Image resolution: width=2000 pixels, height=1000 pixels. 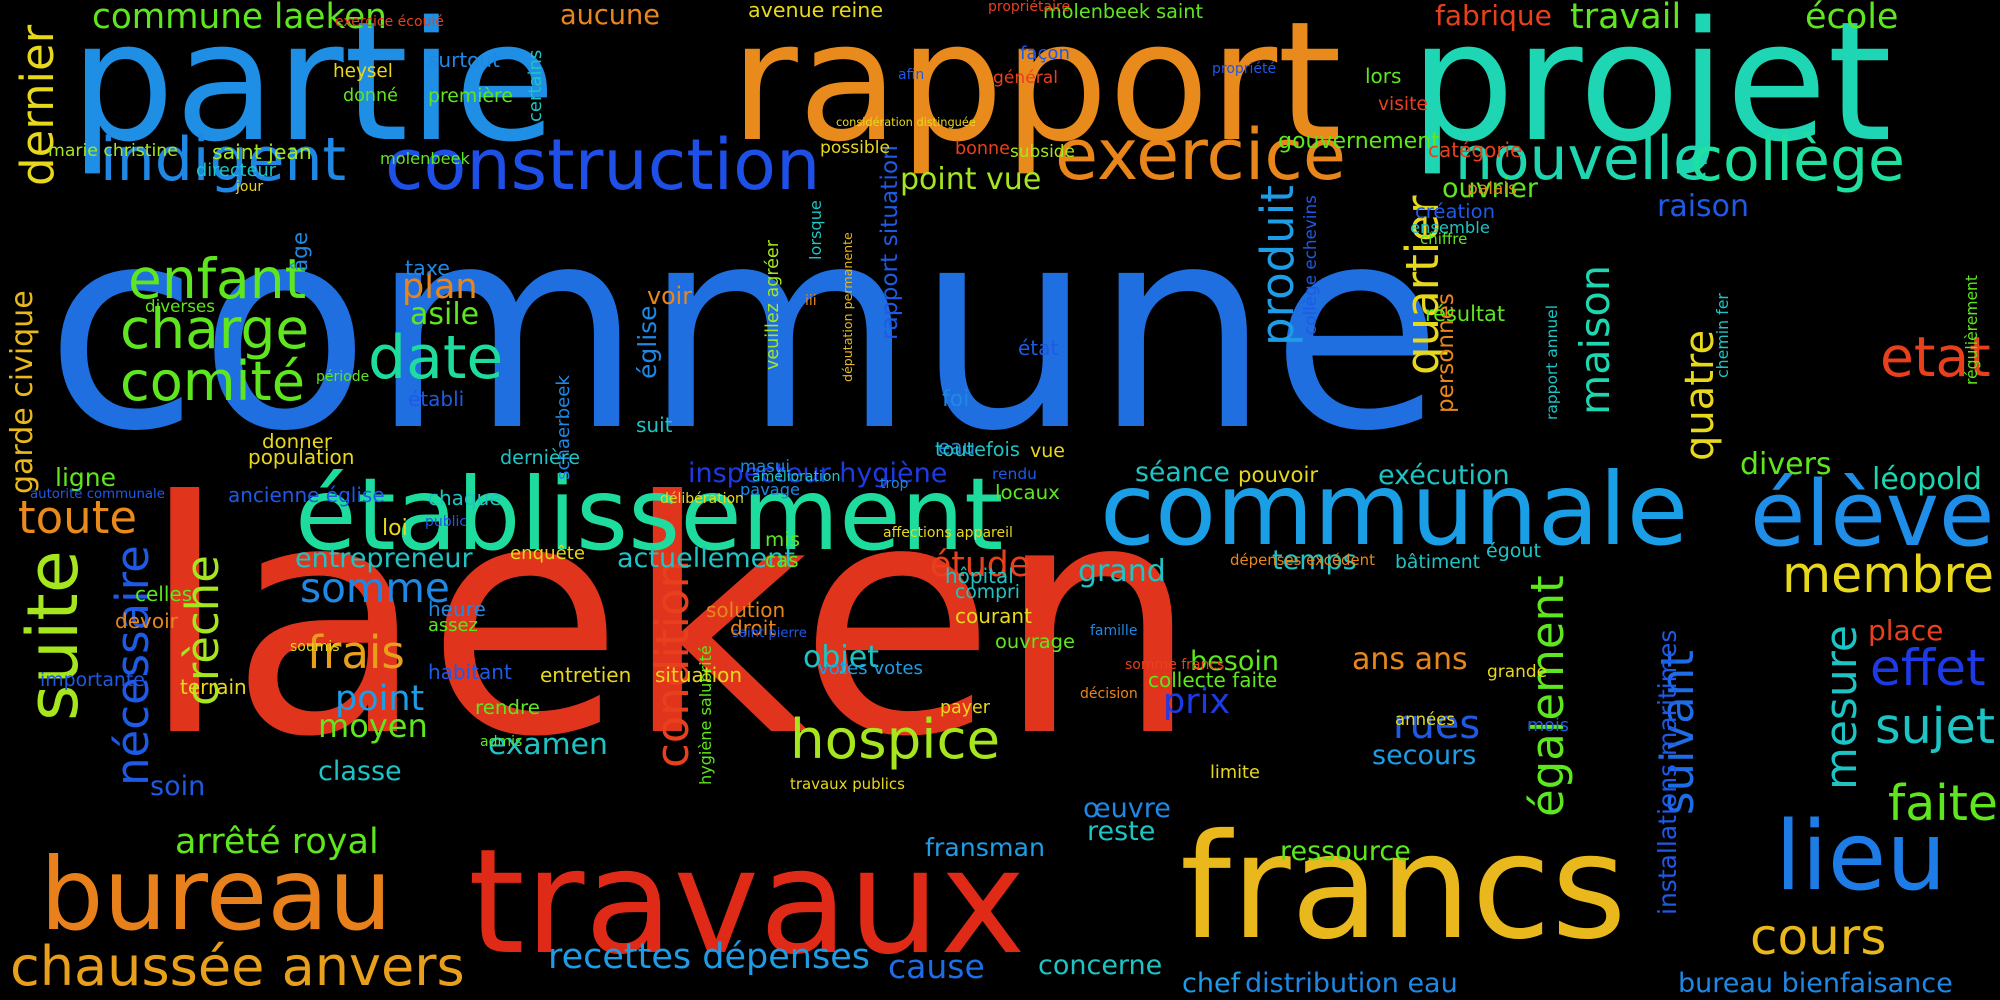 I want to click on cloud-word: chaussée anvers, so click(x=237, y=966).